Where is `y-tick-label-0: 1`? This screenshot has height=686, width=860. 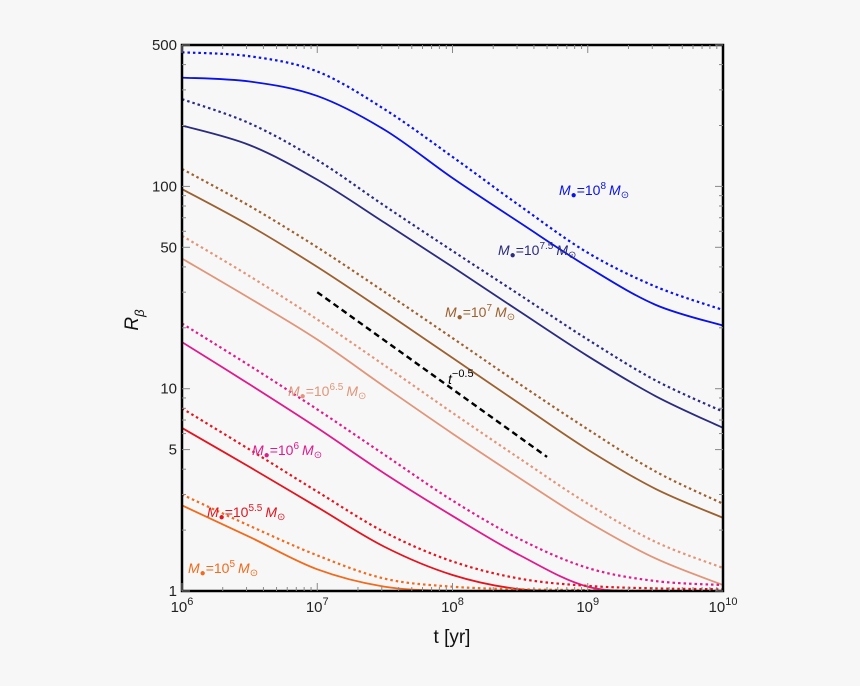
y-tick-label-0: 1 is located at coordinates (173, 591).